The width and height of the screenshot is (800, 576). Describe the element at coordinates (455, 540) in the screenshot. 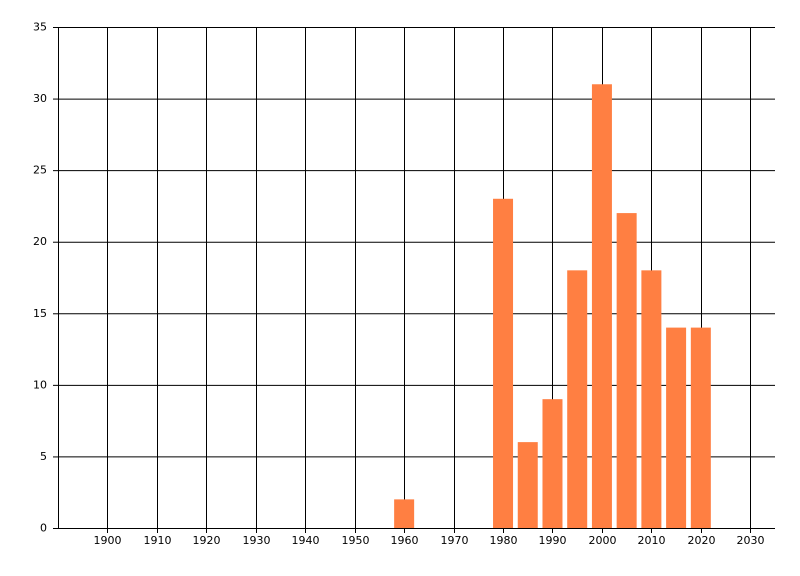

I see `x-tick-label: 1970` at that location.